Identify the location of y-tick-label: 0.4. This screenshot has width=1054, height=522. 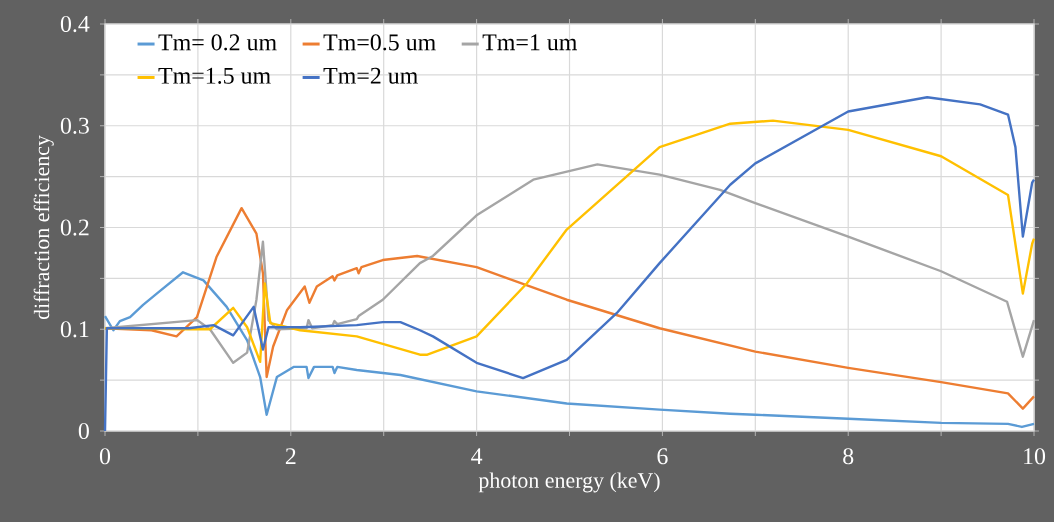
(75, 24).